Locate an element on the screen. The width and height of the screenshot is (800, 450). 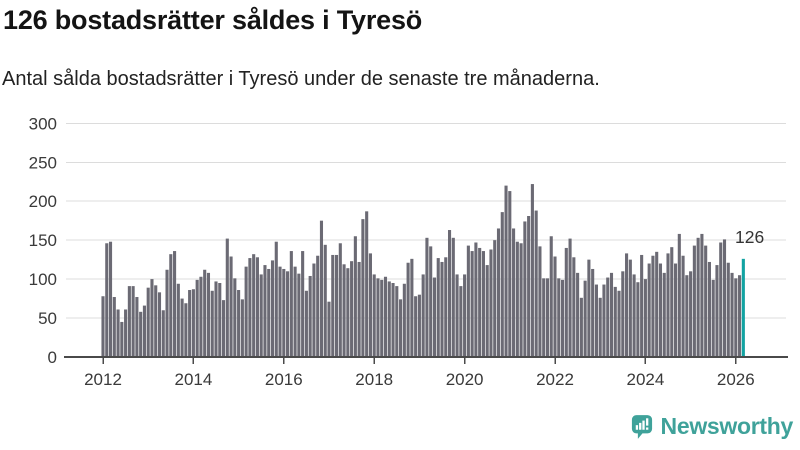
x-axis-label: 2018 is located at coordinates (374, 379).